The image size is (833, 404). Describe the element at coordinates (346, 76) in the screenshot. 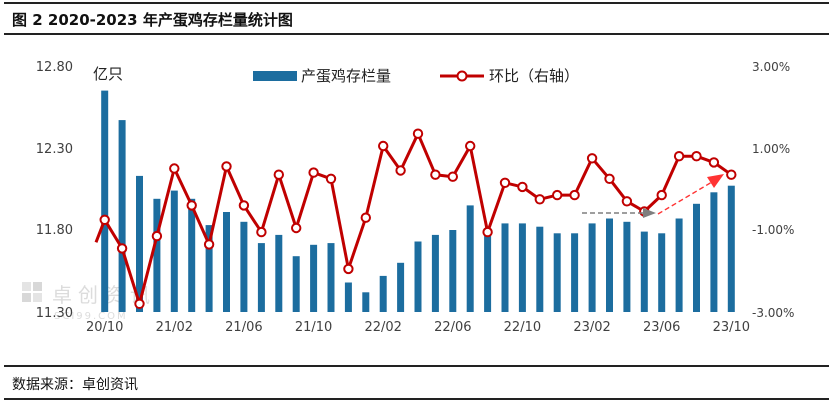

I see `legend-bar-label: 产蛋鸡存栏量` at that location.